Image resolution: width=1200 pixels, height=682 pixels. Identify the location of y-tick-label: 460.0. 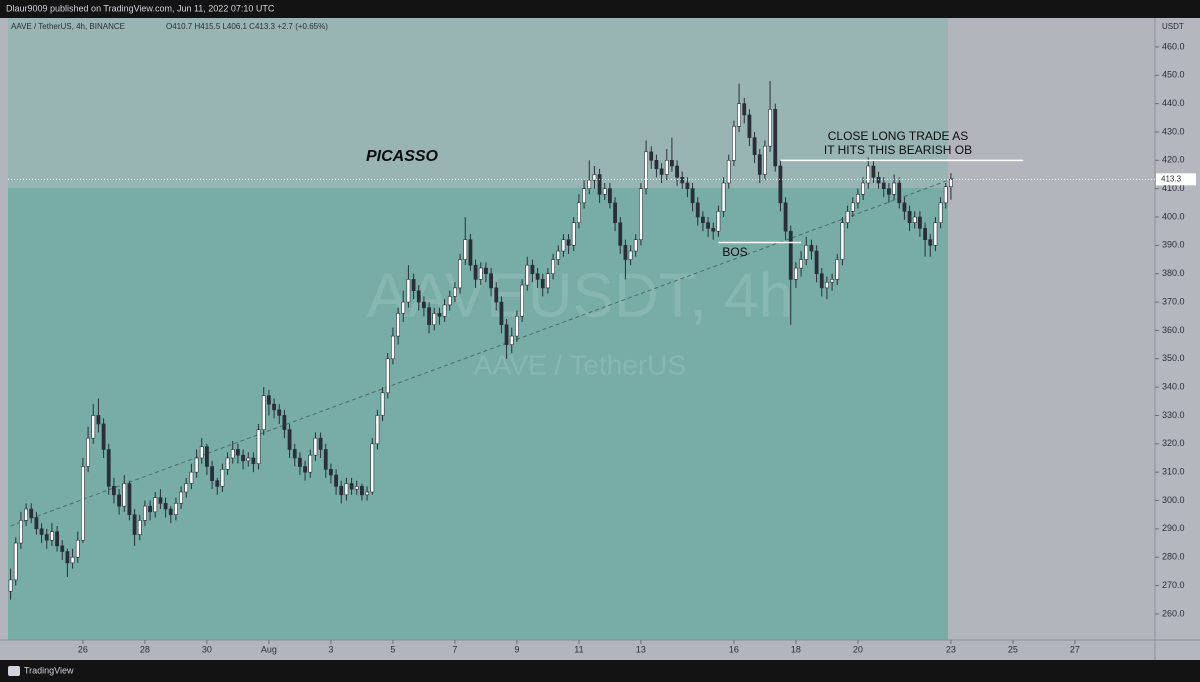
(1173, 46).